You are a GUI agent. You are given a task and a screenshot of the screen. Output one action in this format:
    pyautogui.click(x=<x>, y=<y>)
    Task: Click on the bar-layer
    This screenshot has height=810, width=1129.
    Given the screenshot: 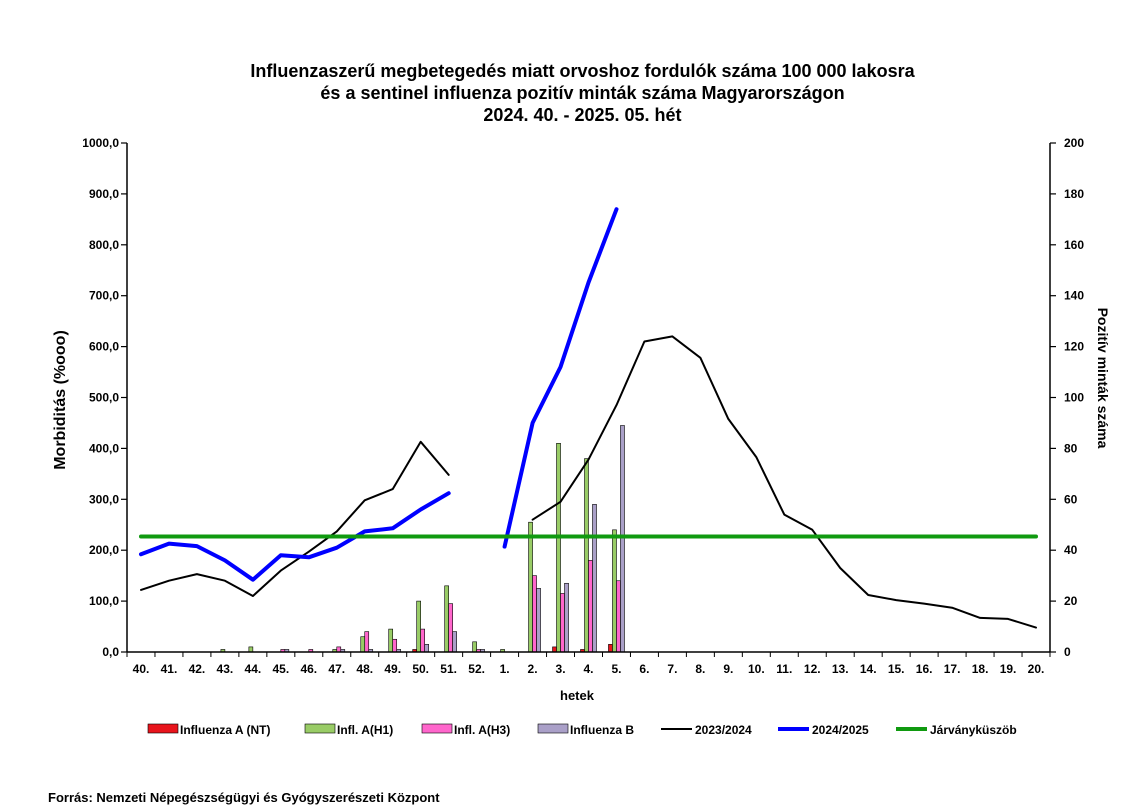 What is the action you would take?
    pyautogui.click(x=422, y=539)
    